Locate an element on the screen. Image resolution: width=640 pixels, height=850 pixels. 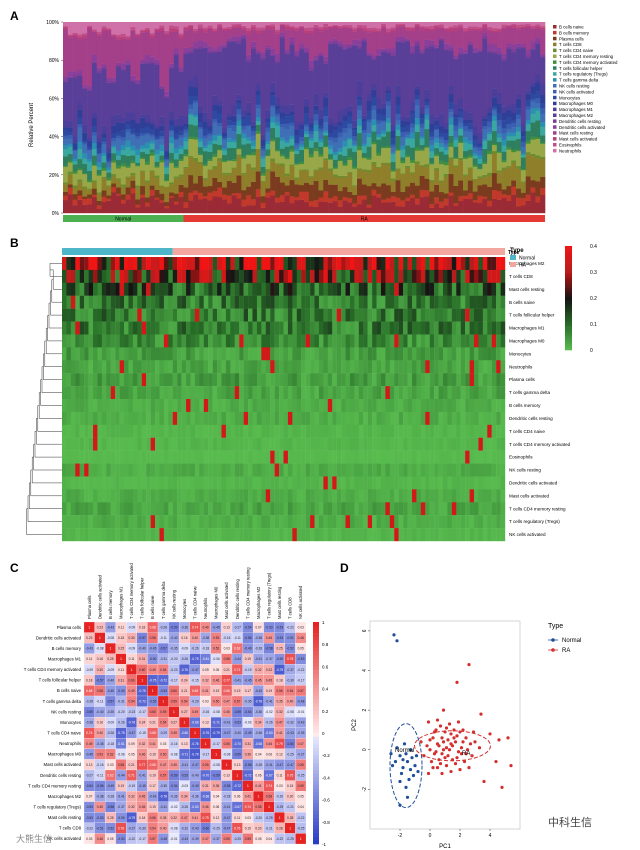
panel-a-legend-label: Mast cells activated is located at coordinates (578, 139).